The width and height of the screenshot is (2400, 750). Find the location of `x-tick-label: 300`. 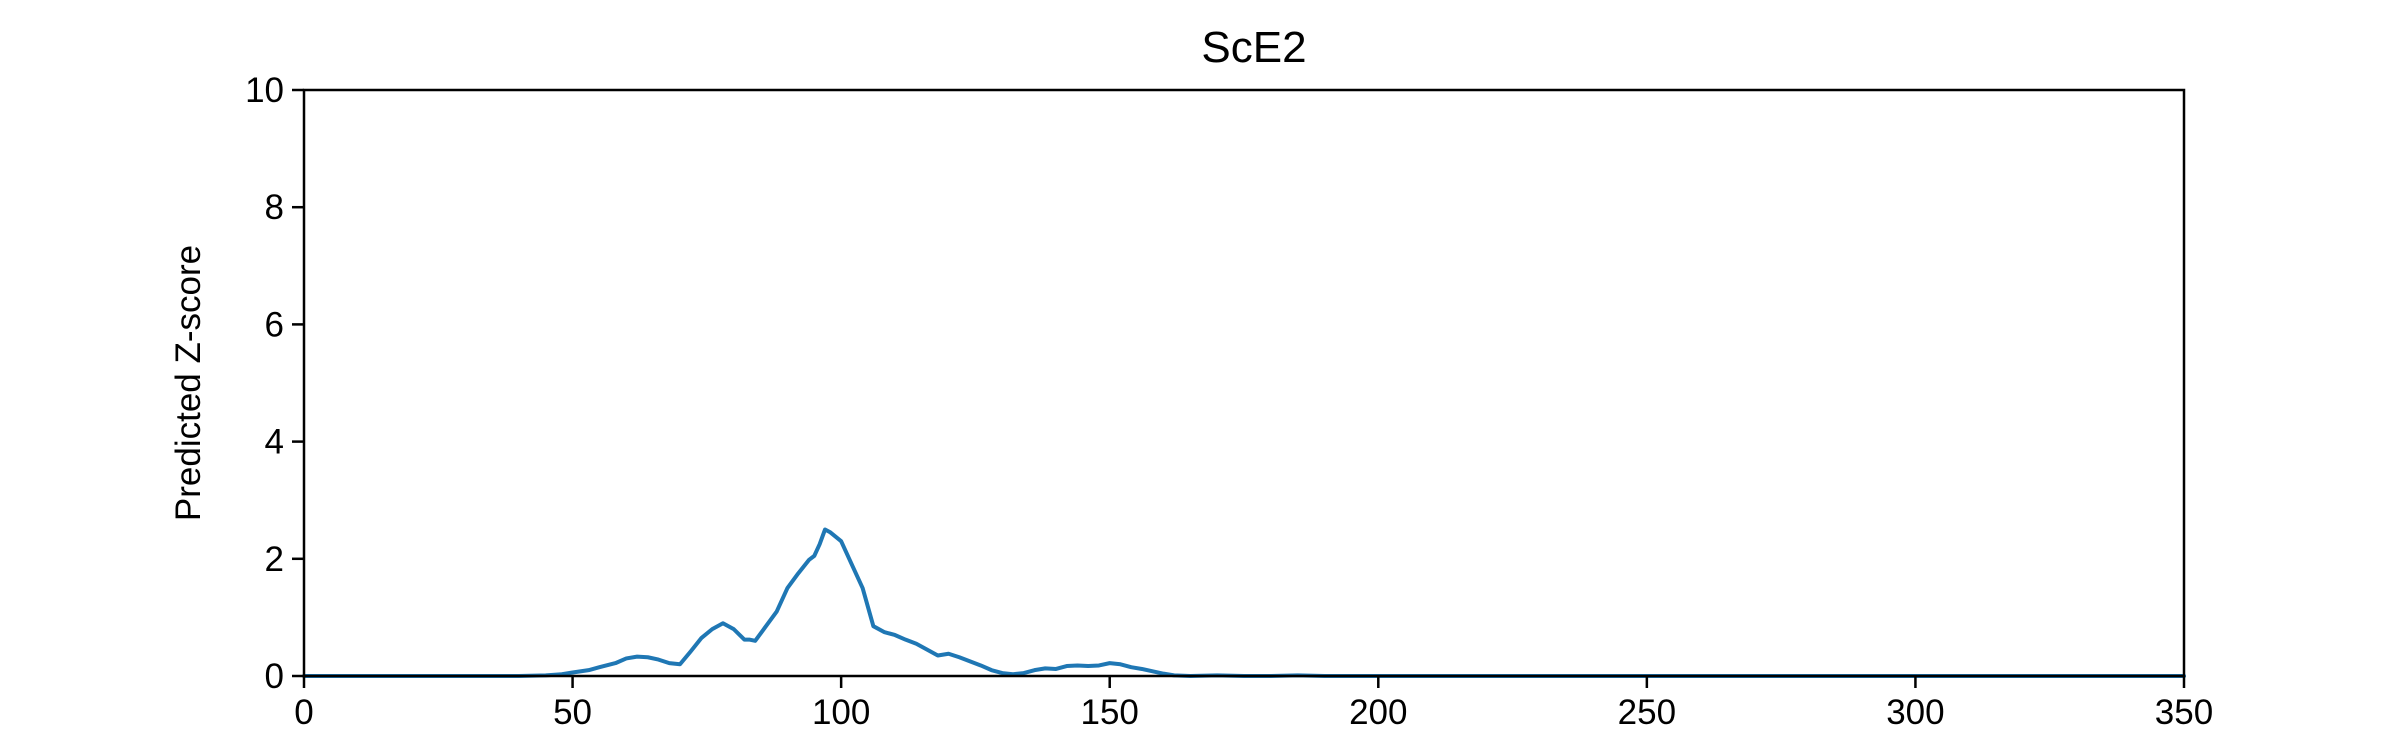

x-tick-label: 300 is located at coordinates (1915, 712).